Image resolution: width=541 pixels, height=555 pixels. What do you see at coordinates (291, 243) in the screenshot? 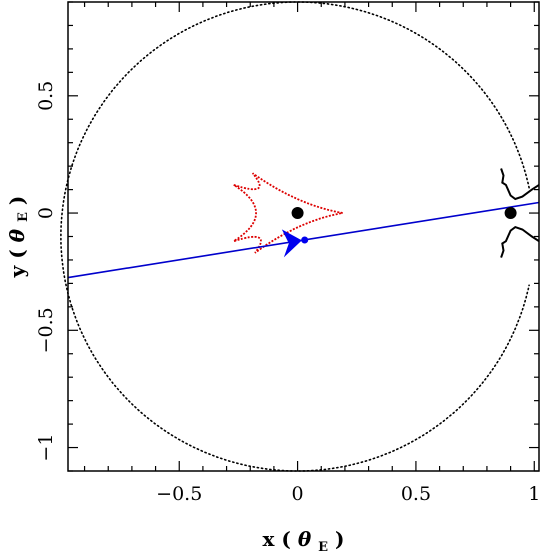
I see `direction-arrow` at bounding box center [291, 243].